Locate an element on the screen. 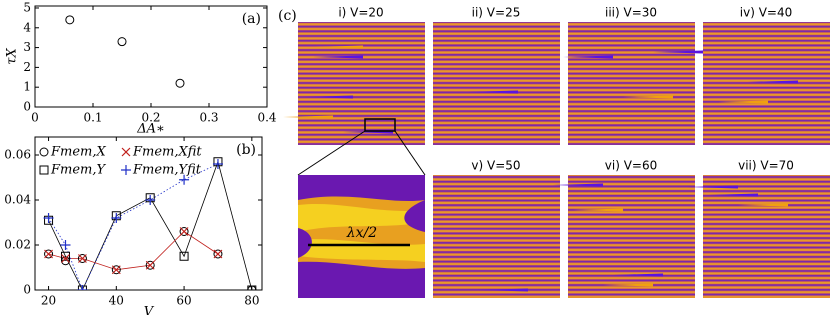  panel-label: (a) is located at coordinates (251, 19).